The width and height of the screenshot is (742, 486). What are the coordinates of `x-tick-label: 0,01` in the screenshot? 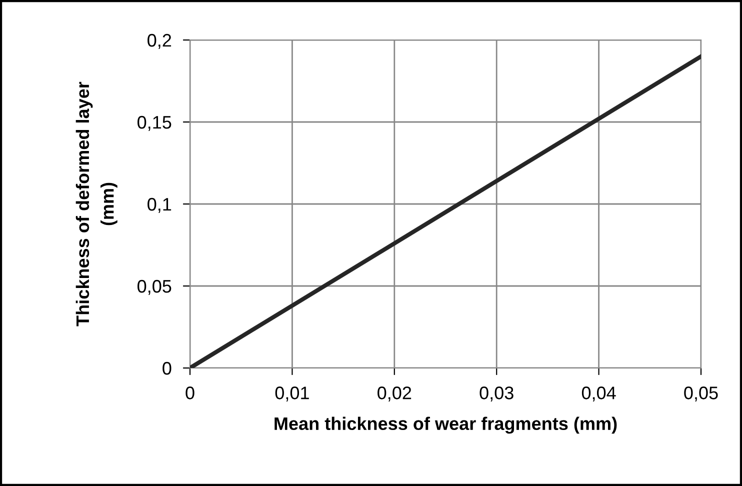 It's located at (292, 394).